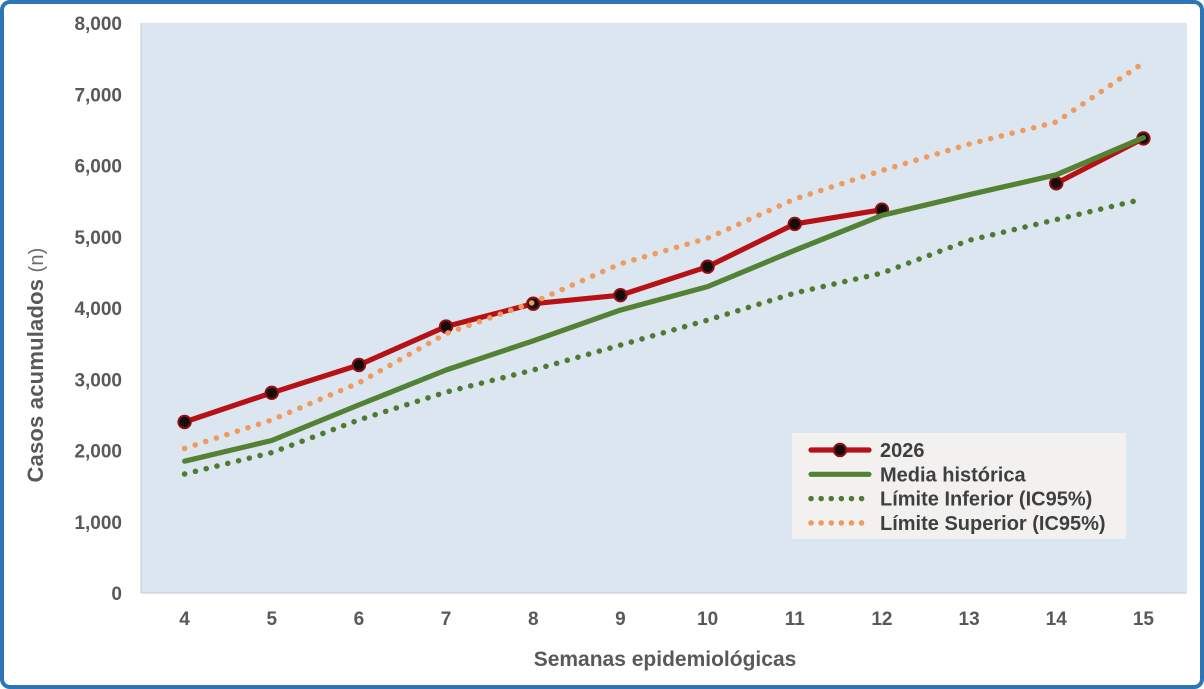 This screenshot has width=1204, height=689. What do you see at coordinates (902, 451) in the screenshot?
I see `legend-label-2026: 2026` at bounding box center [902, 451].